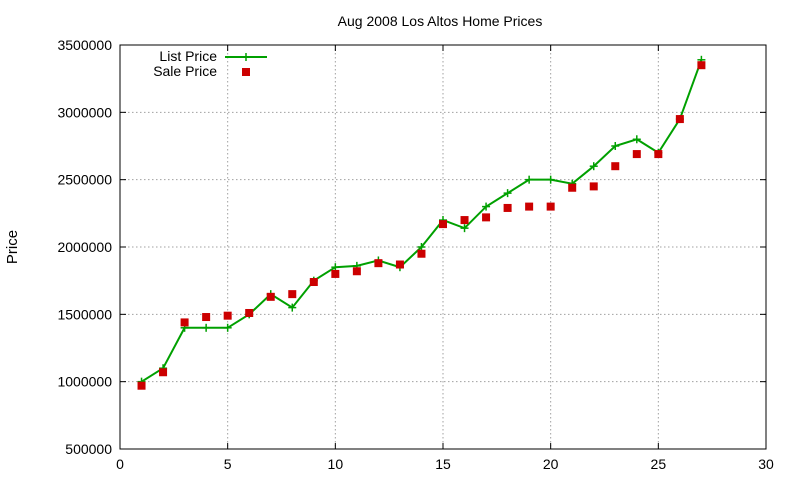  Describe the element at coordinates (84, 180) in the screenshot. I see `y-tick-label: 2500000` at that location.